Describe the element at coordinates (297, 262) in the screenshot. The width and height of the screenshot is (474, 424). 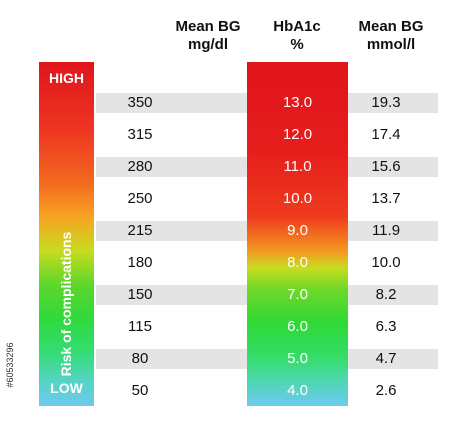
I see `hba1c-value: 8.0` at that location.